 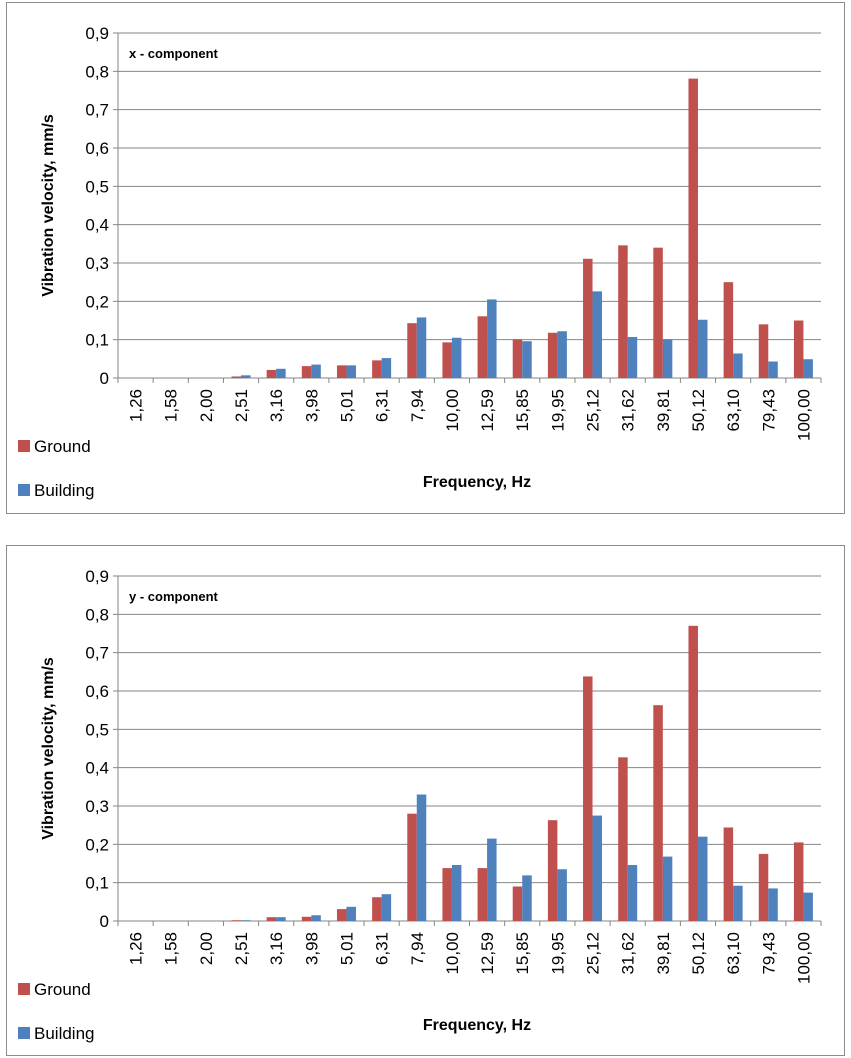 I want to click on x-tick-label: 3,16, so click(x=276, y=405).